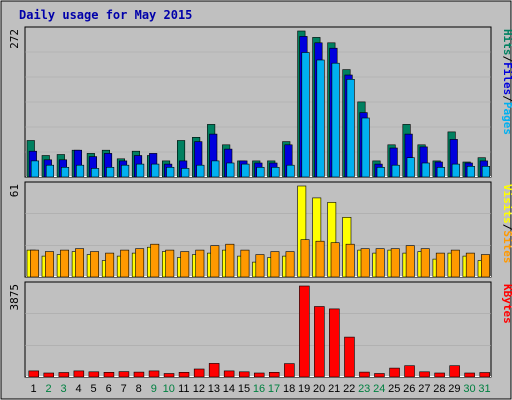  What do you see at coordinates (14, 190) in the screenshot?
I see `panel-ymax-label: 61` at bounding box center [14, 190].